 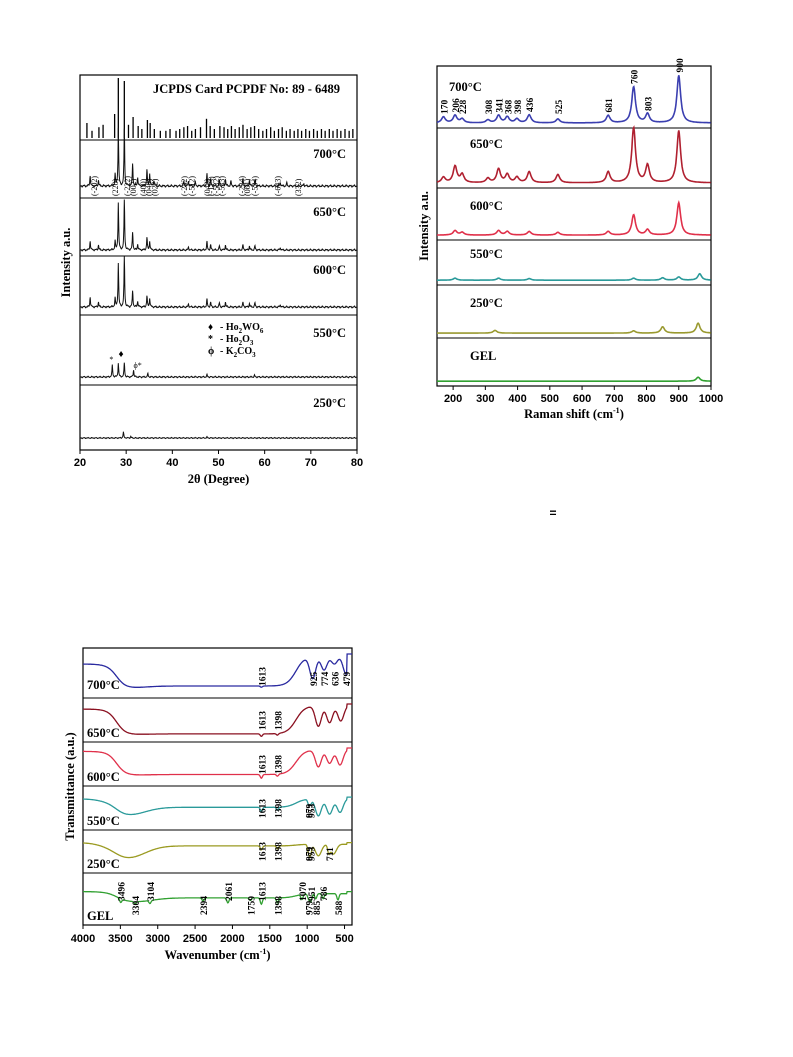 I want to click on ftir-y-axis-label: Transmittance (a.u.), so click(x=70, y=786).